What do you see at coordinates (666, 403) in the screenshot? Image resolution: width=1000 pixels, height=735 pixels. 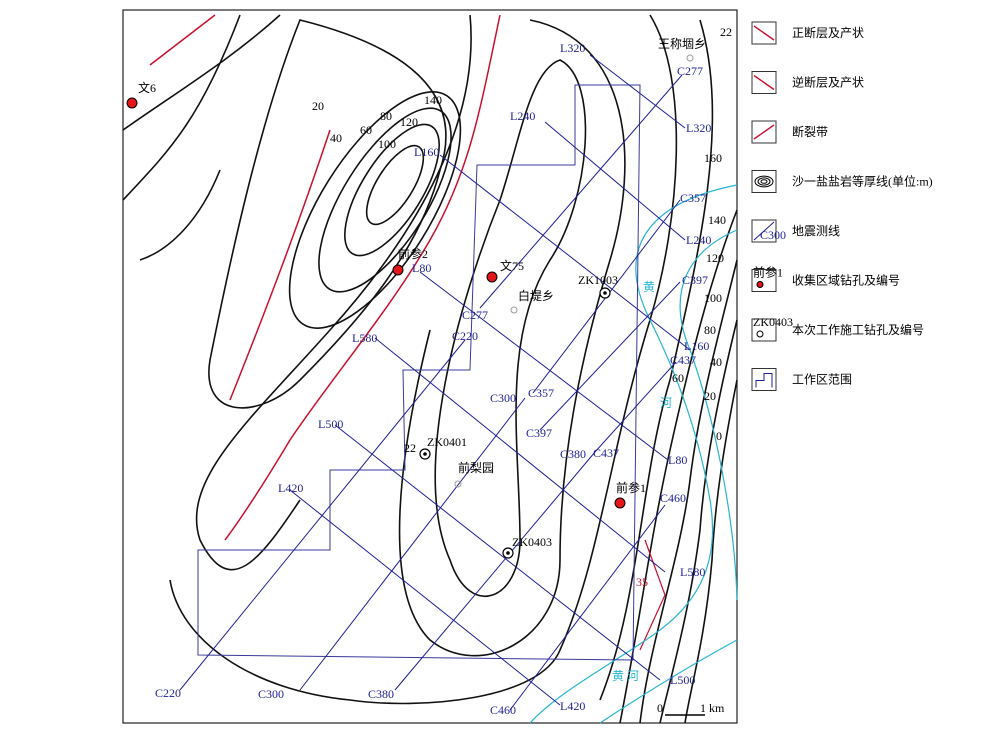 I see `river-label: 河` at bounding box center [666, 403].